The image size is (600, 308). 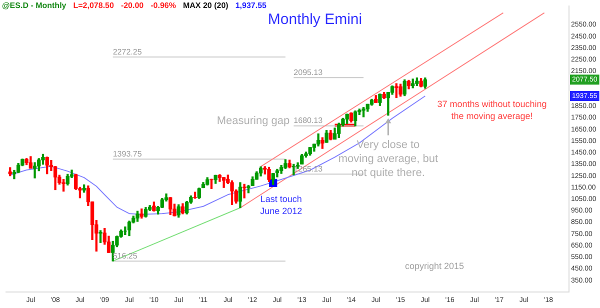 I want to click on chart-title: Monthly Emini, so click(x=315, y=19).